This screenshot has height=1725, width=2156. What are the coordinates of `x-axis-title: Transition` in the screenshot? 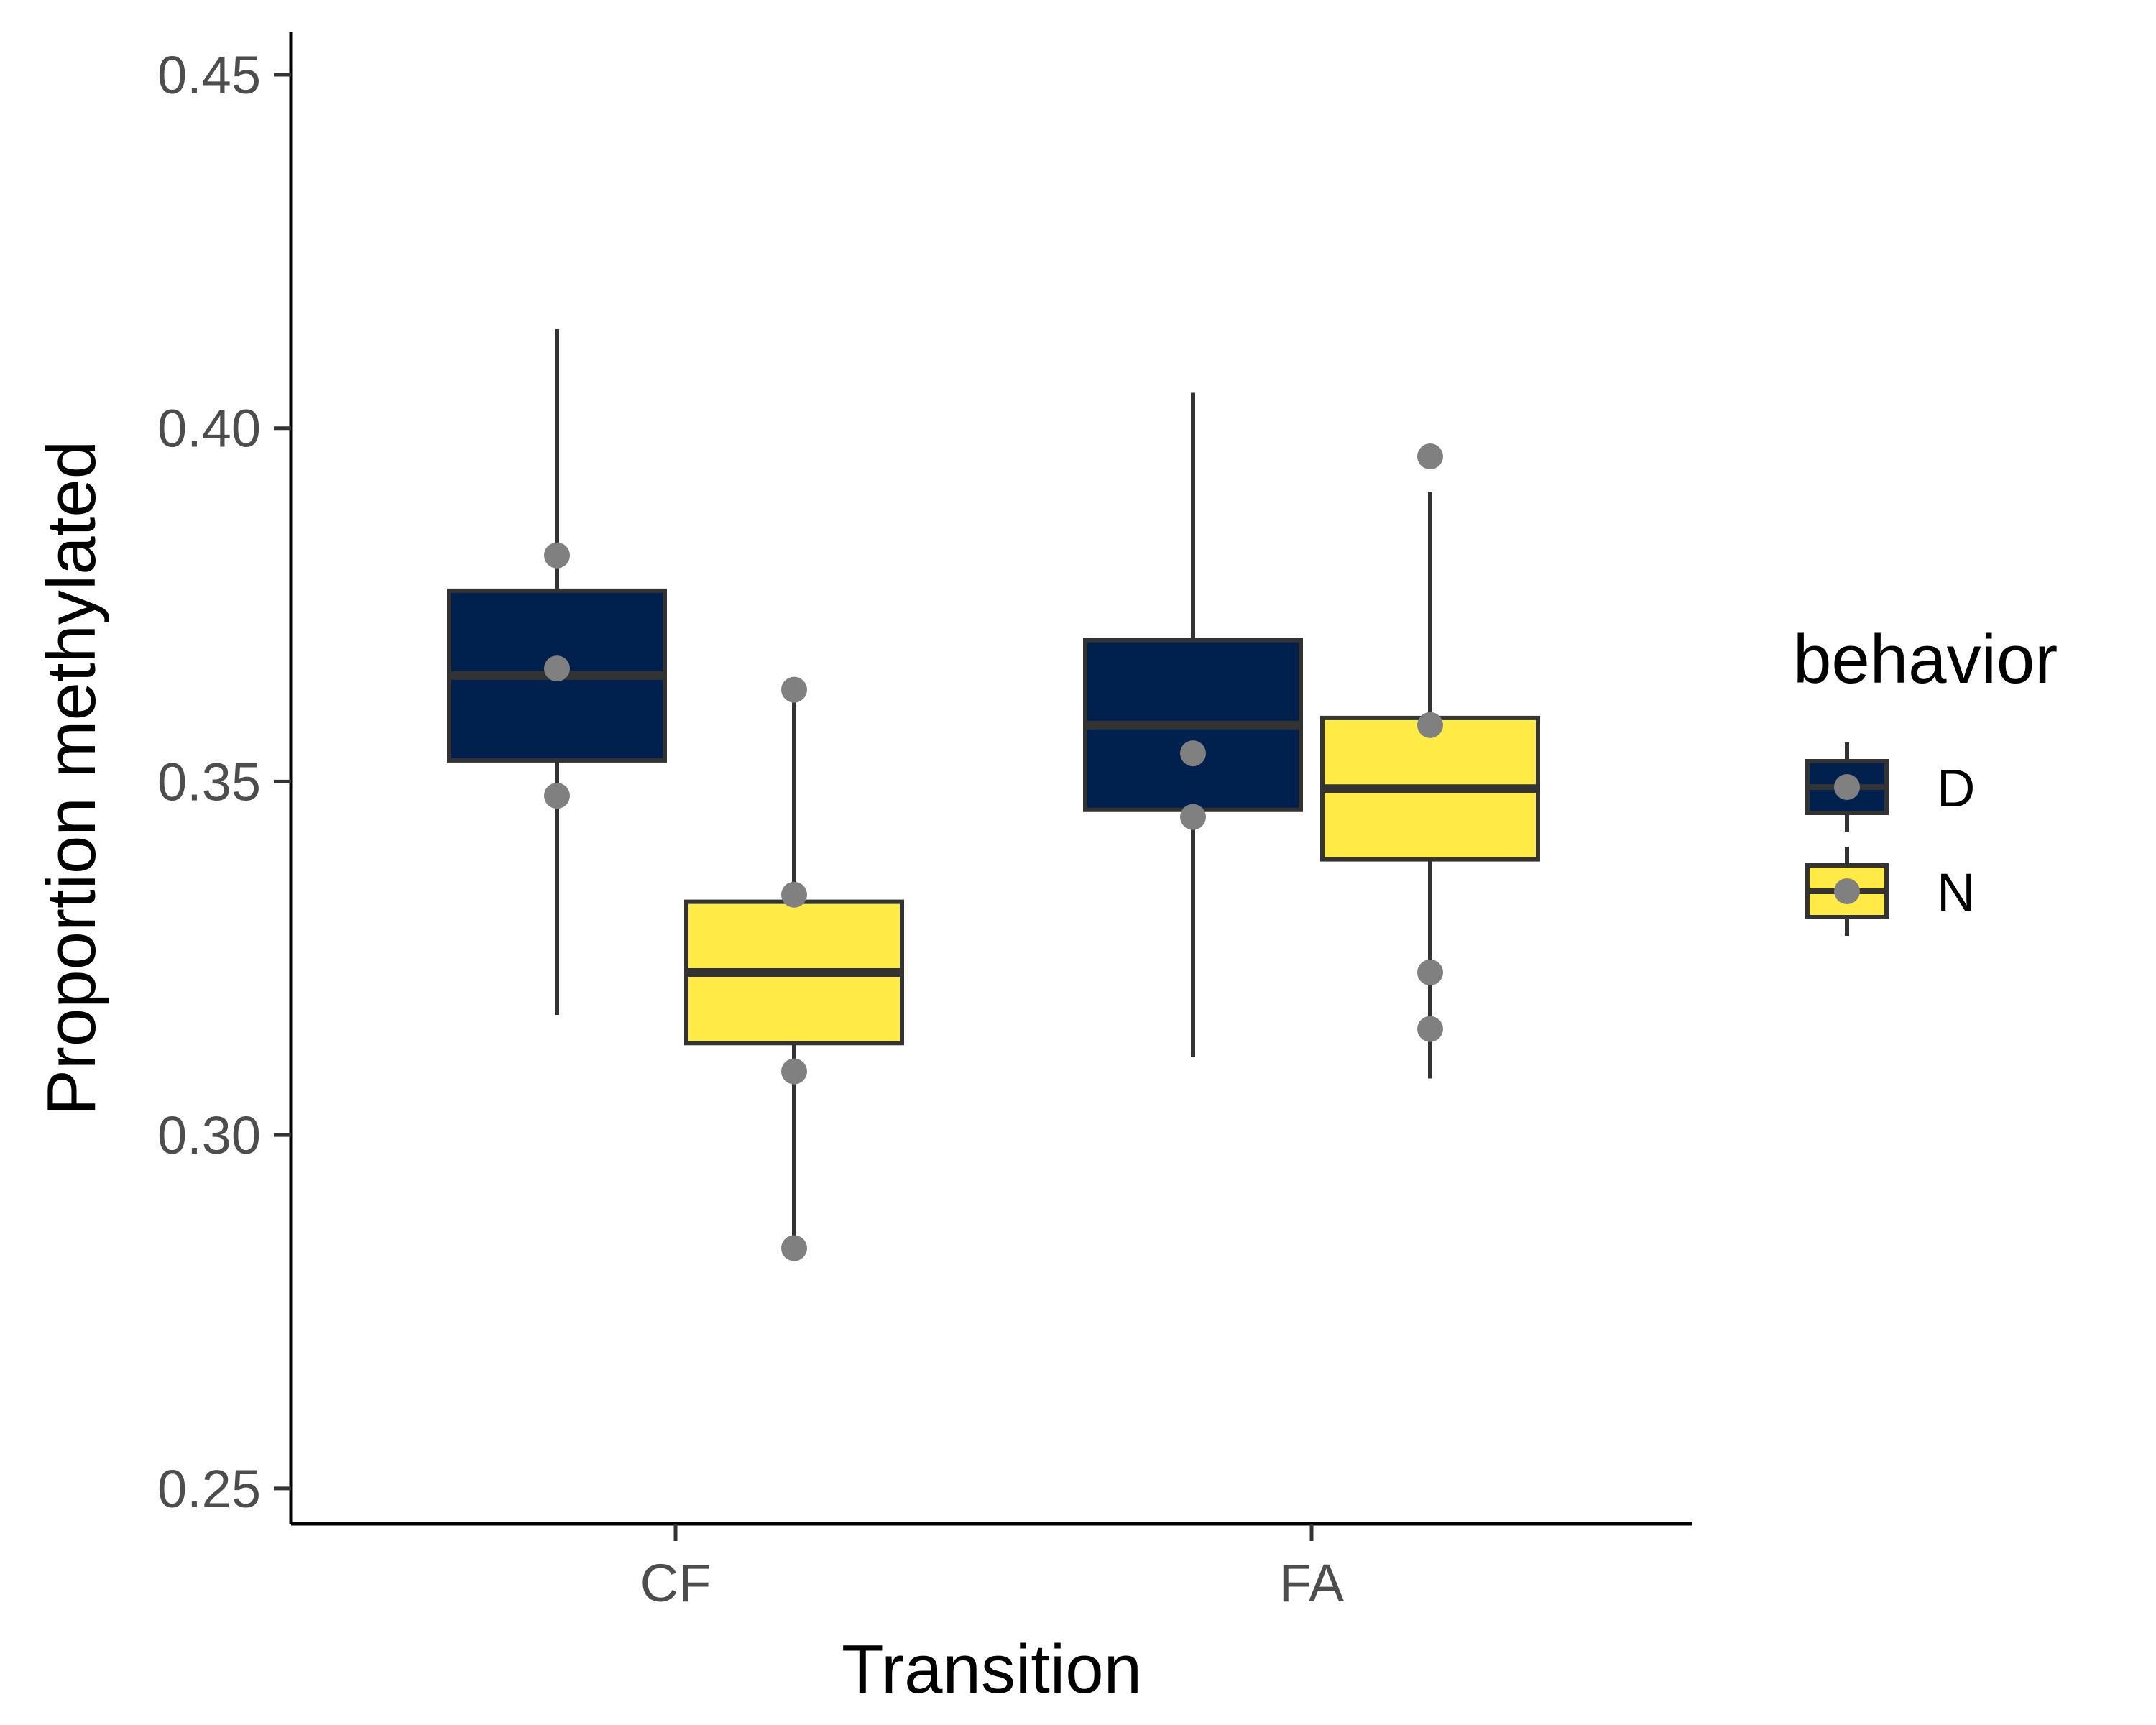 It's located at (992, 1669).